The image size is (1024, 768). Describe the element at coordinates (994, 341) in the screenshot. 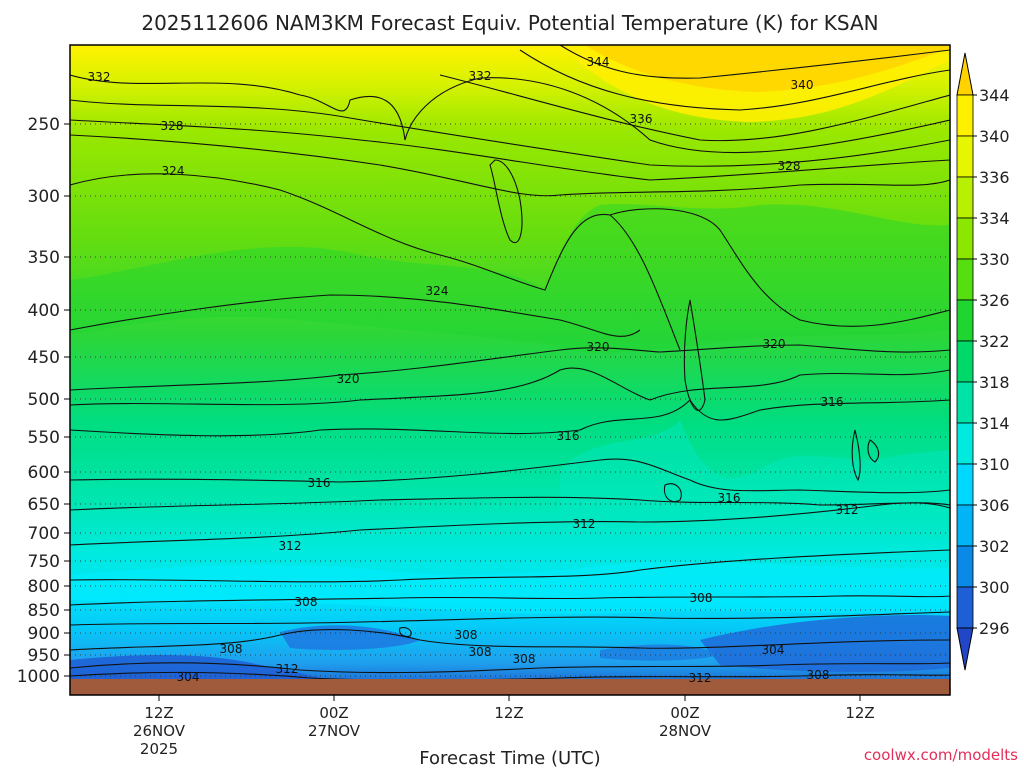

I see `colorbar-label: 322` at that location.